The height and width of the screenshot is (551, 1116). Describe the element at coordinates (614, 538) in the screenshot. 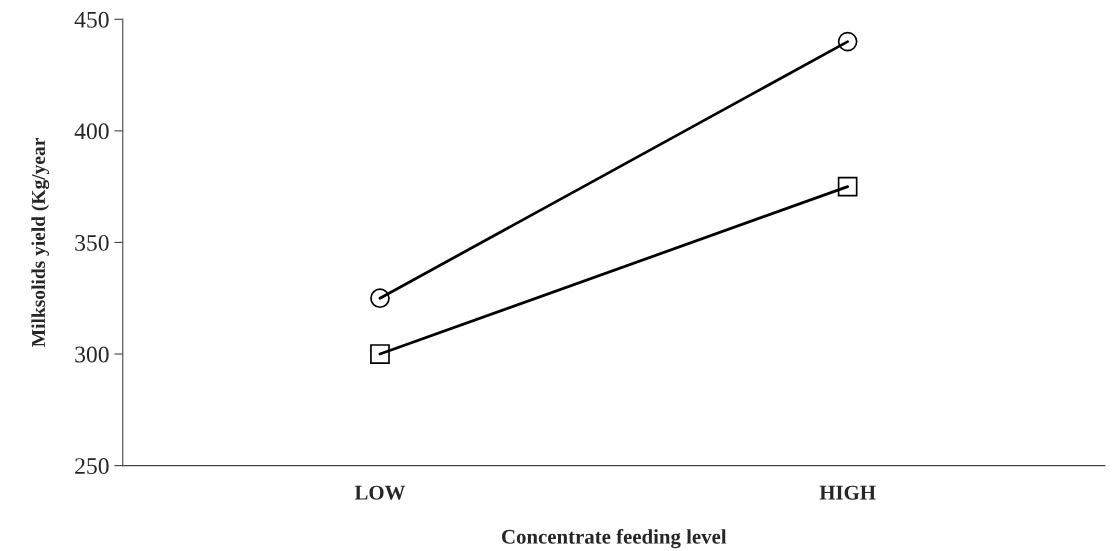

I see `x-axis-title: Concentrate feeding level` at that location.